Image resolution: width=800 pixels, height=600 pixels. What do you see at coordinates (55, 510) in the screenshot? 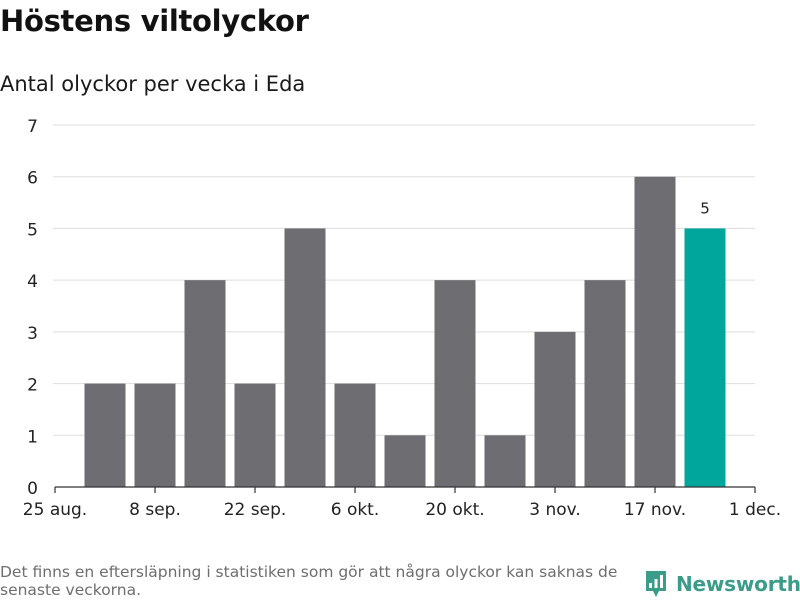
I see `x-tick-label: 25 aug.` at bounding box center [55, 510].